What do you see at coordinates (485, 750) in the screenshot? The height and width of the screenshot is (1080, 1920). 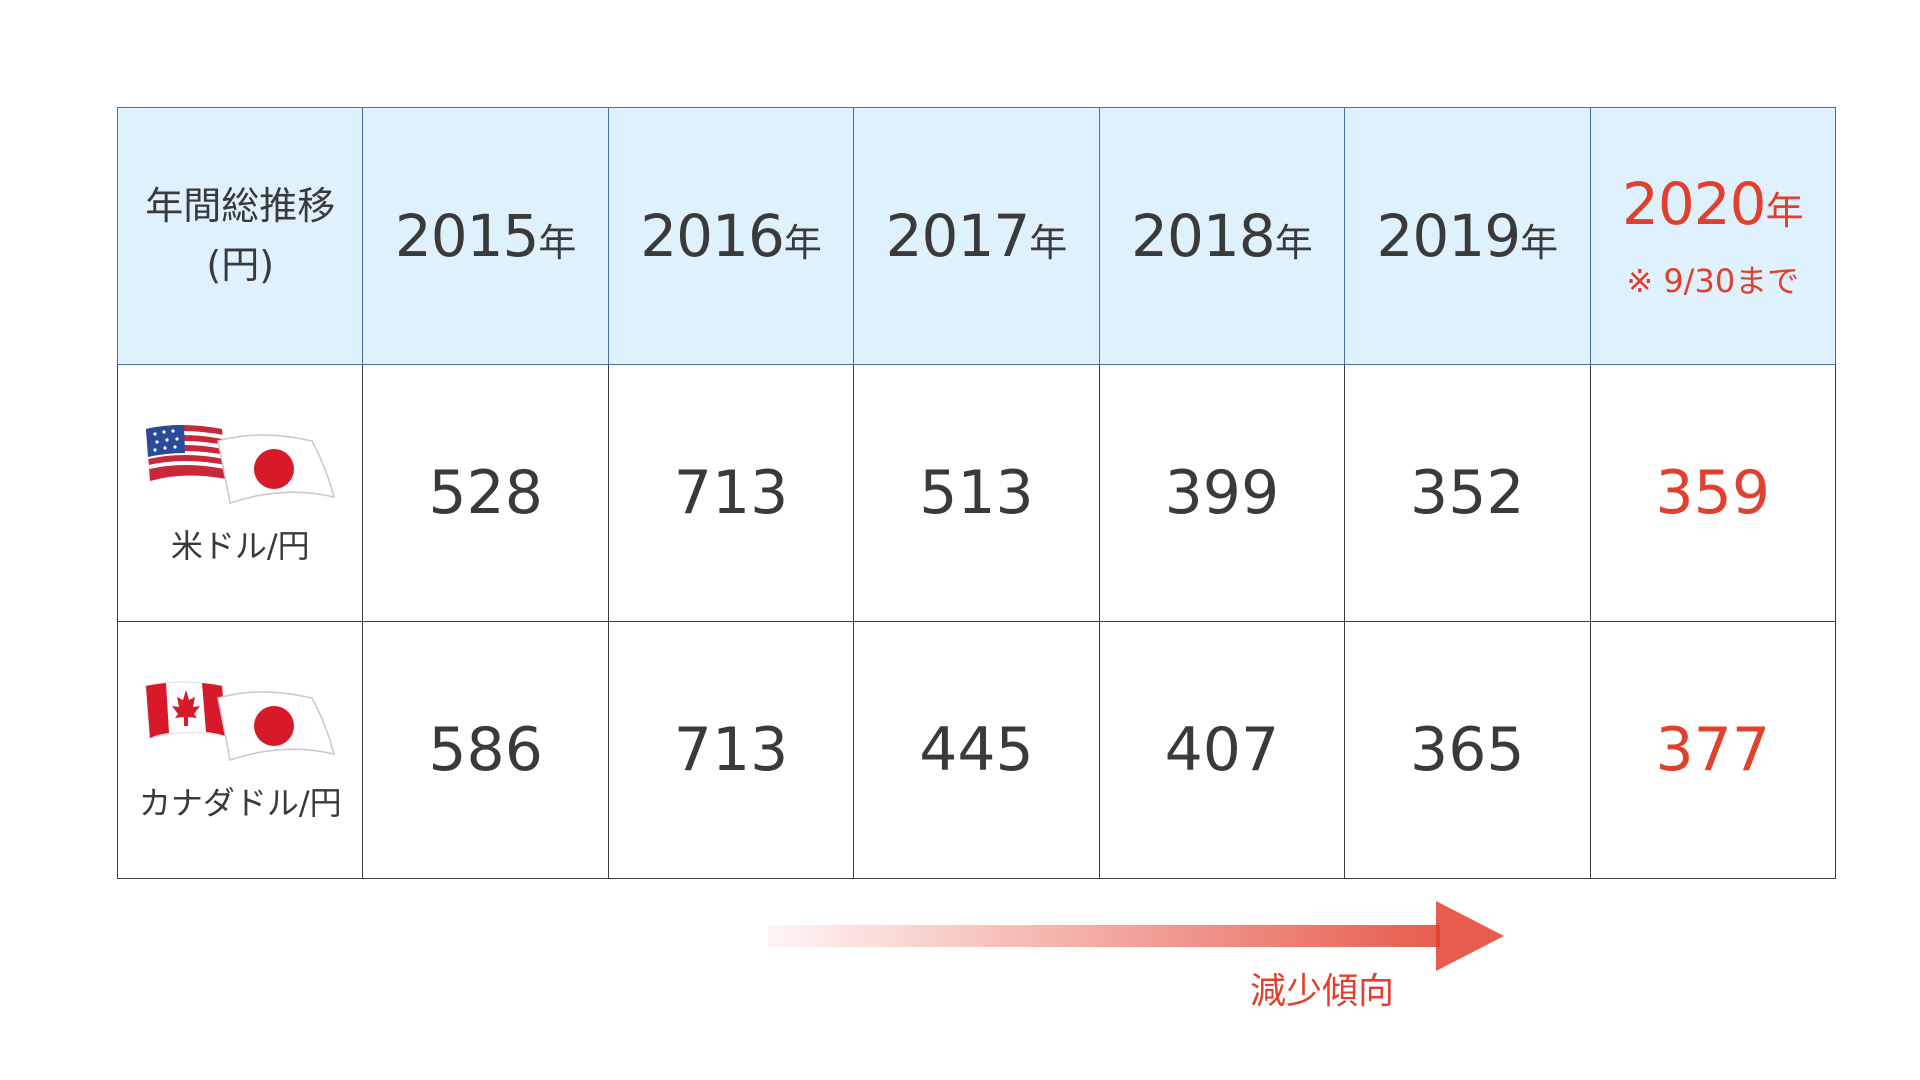 I see `value-cell: 586` at bounding box center [485, 750].